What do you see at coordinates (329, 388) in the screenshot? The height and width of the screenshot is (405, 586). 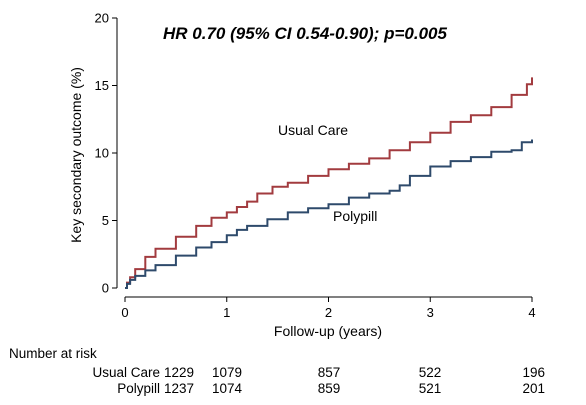 I see `risk-value: 859` at bounding box center [329, 388].